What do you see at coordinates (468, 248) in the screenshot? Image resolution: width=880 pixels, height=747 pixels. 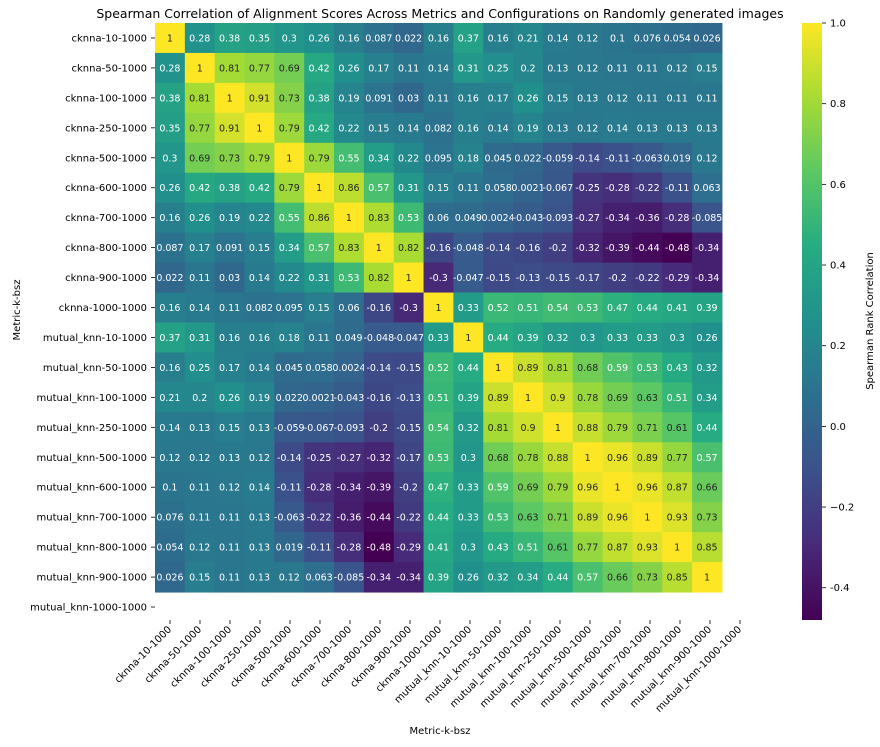 I see `cell-value-label: -0.048` at bounding box center [468, 248].